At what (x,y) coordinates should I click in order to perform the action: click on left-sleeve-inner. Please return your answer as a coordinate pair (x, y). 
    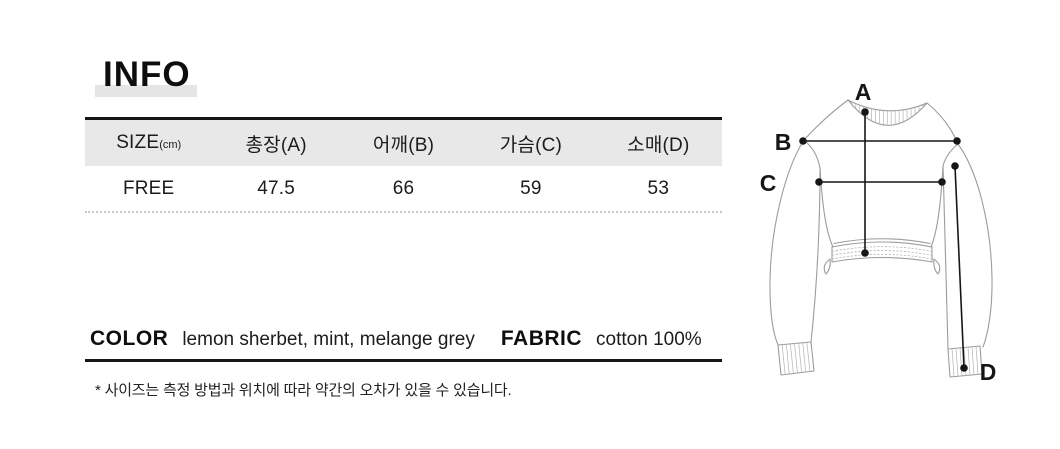
    Looking at the image, I should click on (815, 255).